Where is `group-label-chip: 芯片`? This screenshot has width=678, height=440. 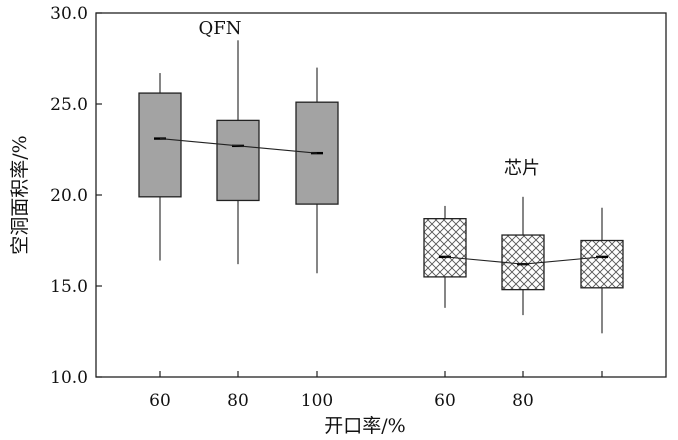 group-label-chip: 芯片 is located at coordinates (522, 168).